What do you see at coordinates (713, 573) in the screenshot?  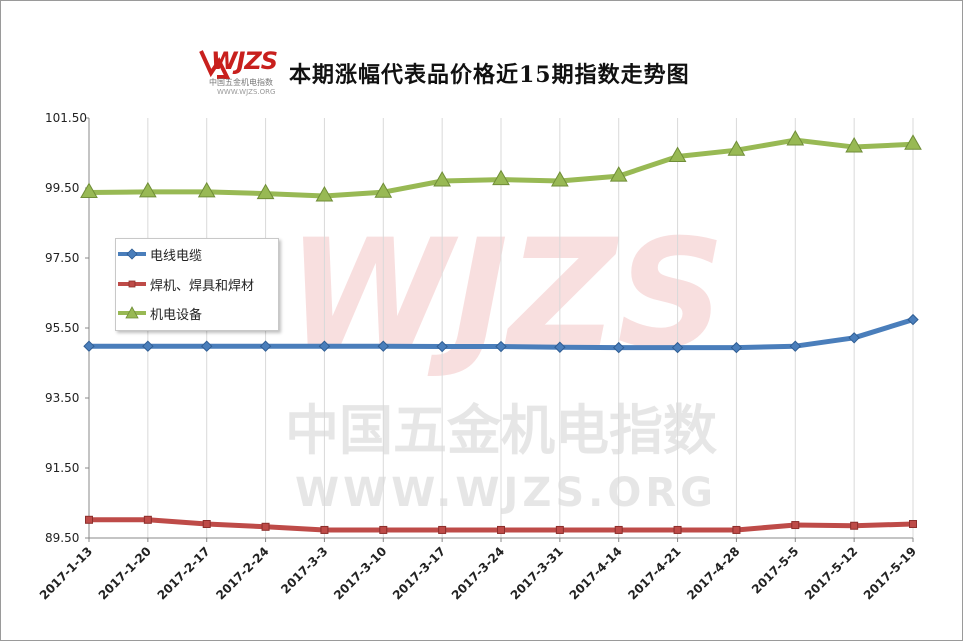 I see `x-tick-label: 2017-4-28` at bounding box center [713, 573].